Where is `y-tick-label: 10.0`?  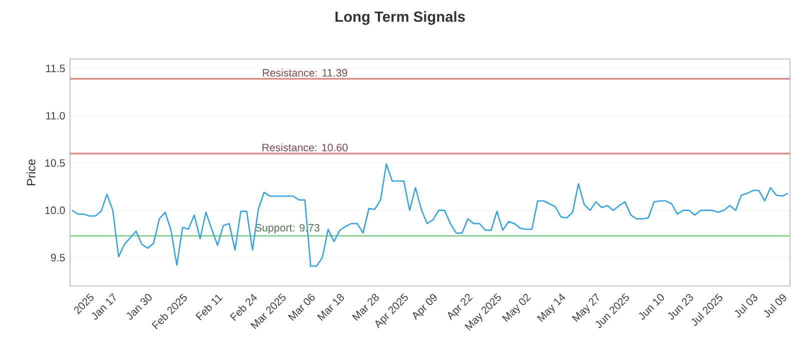 y-tick-label: 10.0 is located at coordinates (55, 210).